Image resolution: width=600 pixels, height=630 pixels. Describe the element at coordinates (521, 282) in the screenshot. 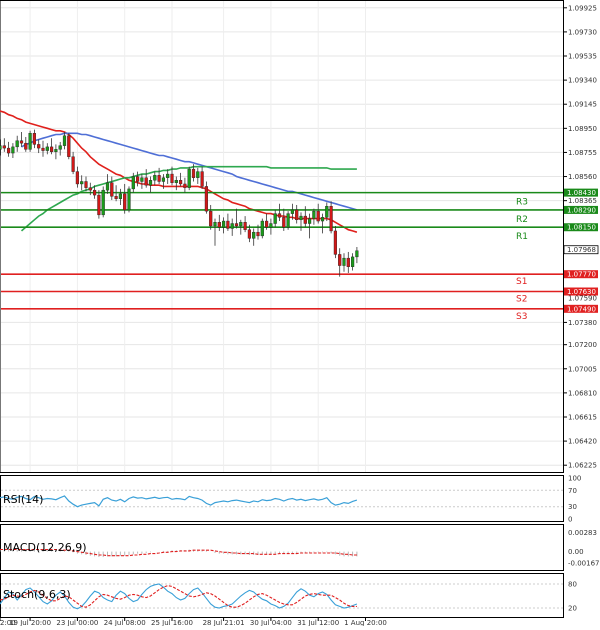

I see `pivot-label-s1: S1` at that location.